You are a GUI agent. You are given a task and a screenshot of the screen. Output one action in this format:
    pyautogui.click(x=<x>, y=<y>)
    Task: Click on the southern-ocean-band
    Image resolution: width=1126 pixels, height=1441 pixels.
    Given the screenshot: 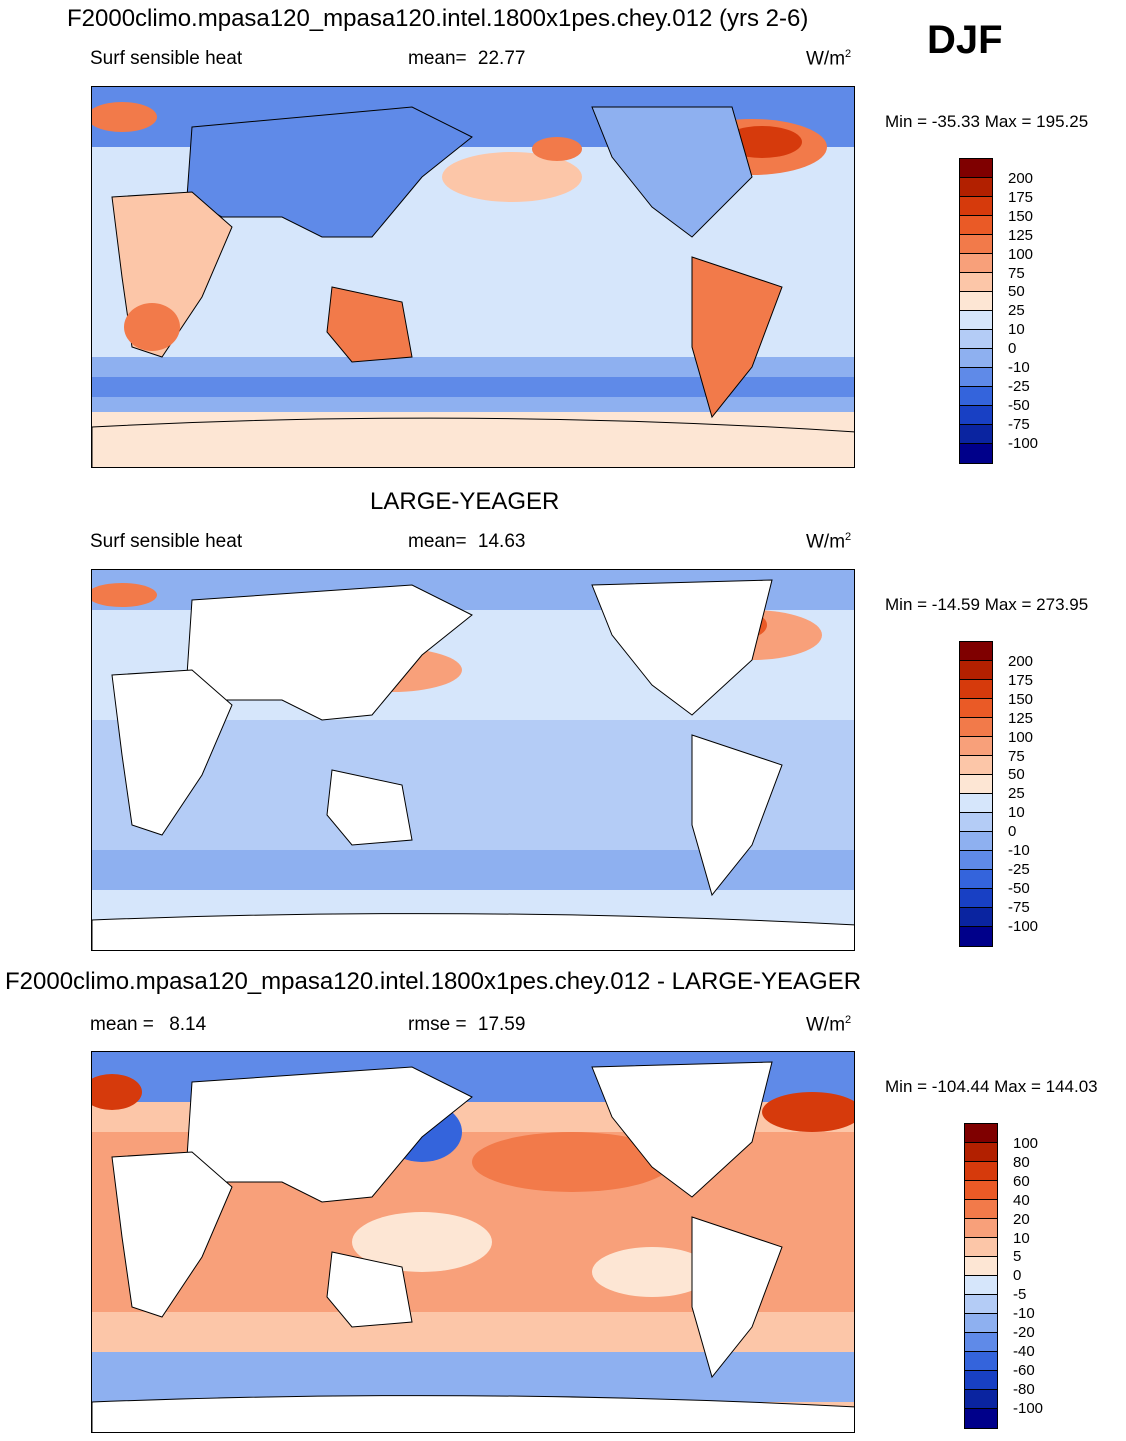 What is the action you would take?
    pyautogui.click(x=473, y=1377)
    